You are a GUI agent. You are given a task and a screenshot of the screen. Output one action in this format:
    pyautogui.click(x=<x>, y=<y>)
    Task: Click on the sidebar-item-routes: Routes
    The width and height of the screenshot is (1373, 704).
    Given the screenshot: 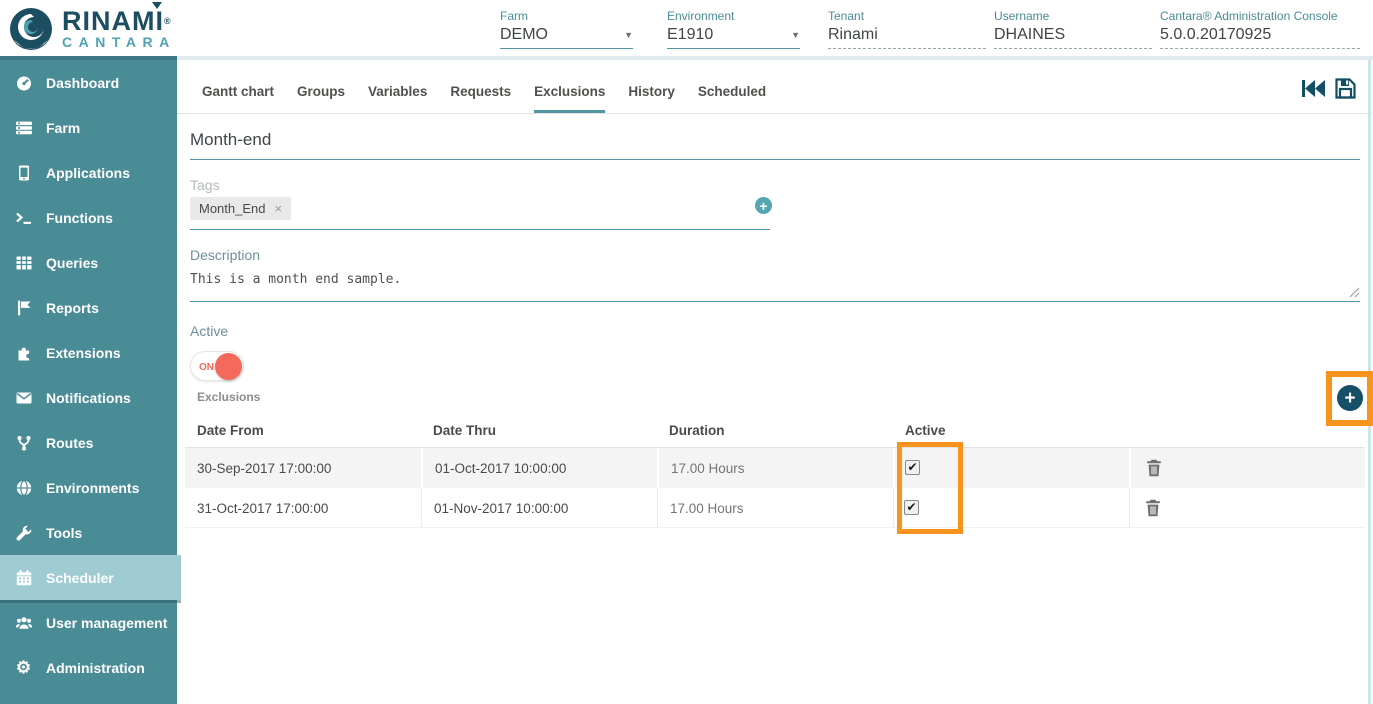 What is the action you would take?
    pyautogui.click(x=88, y=442)
    